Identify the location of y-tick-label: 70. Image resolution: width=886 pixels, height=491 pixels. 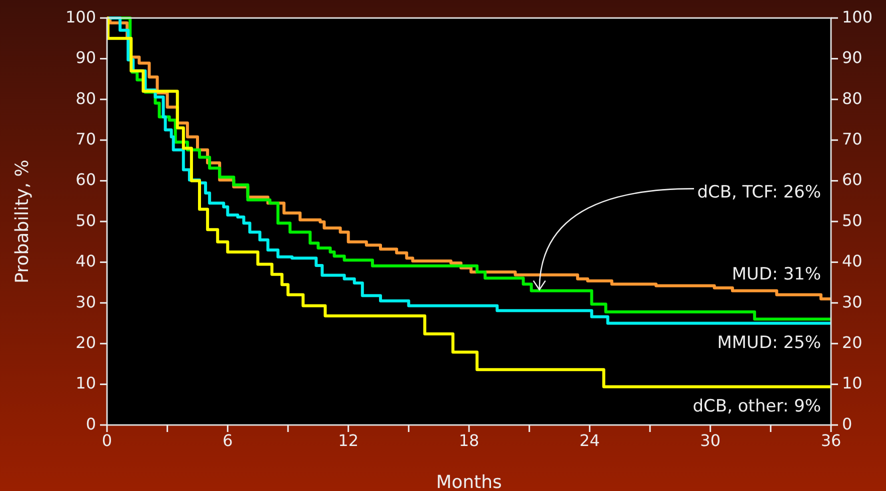
(86, 138).